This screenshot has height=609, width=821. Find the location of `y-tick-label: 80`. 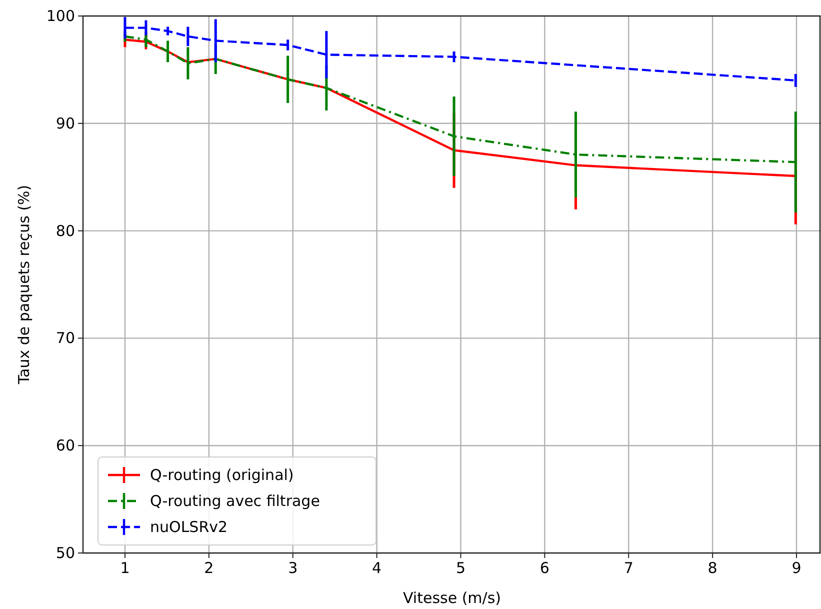

y-tick-label: 80 is located at coordinates (65, 231).